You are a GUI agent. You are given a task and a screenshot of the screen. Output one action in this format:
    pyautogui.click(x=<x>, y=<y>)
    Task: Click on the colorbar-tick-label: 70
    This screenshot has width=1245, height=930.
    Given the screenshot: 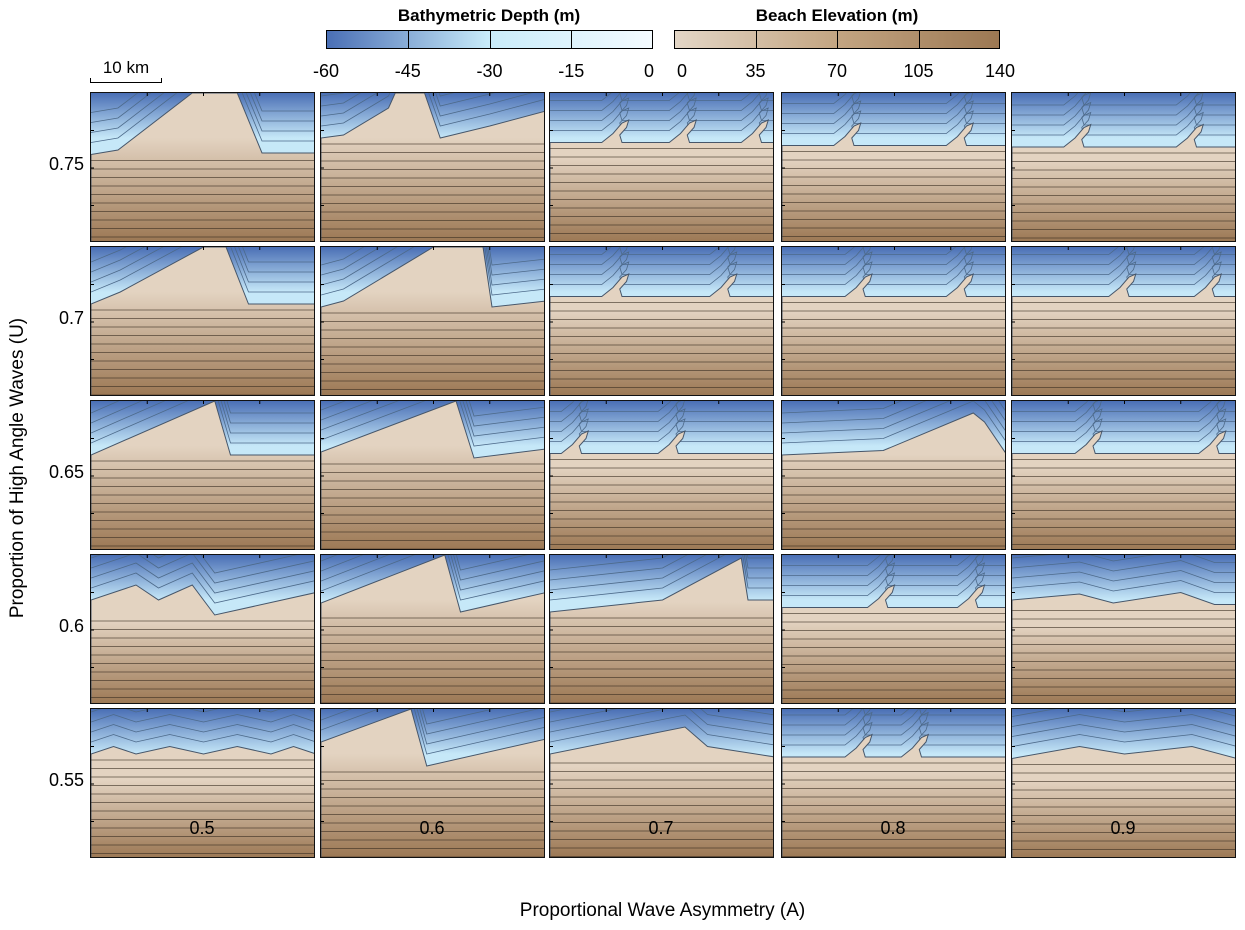 What is the action you would take?
    pyautogui.click(x=837, y=71)
    